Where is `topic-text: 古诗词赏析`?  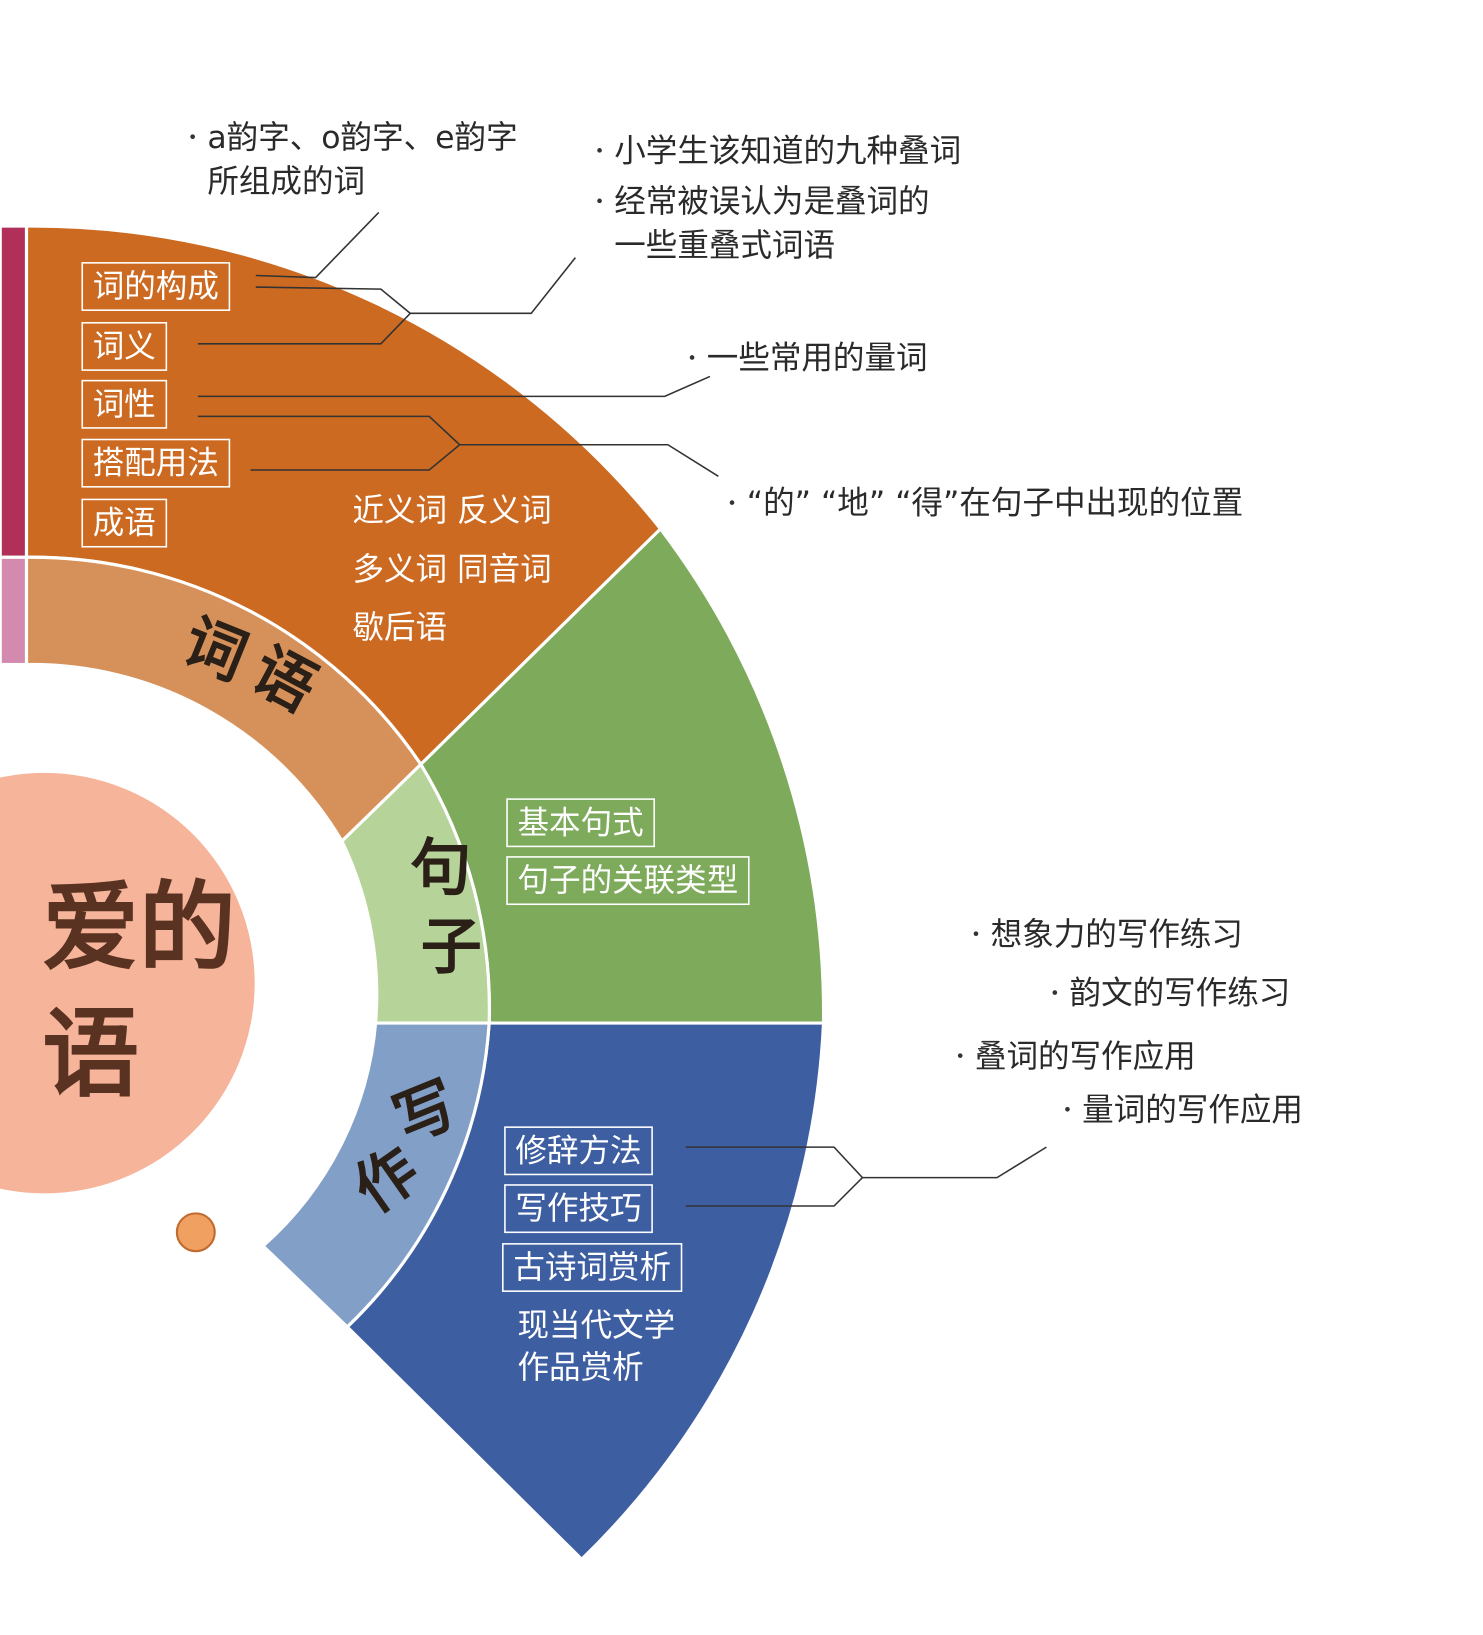
topic-text: 古诗词赏析 is located at coordinates (592, 1268).